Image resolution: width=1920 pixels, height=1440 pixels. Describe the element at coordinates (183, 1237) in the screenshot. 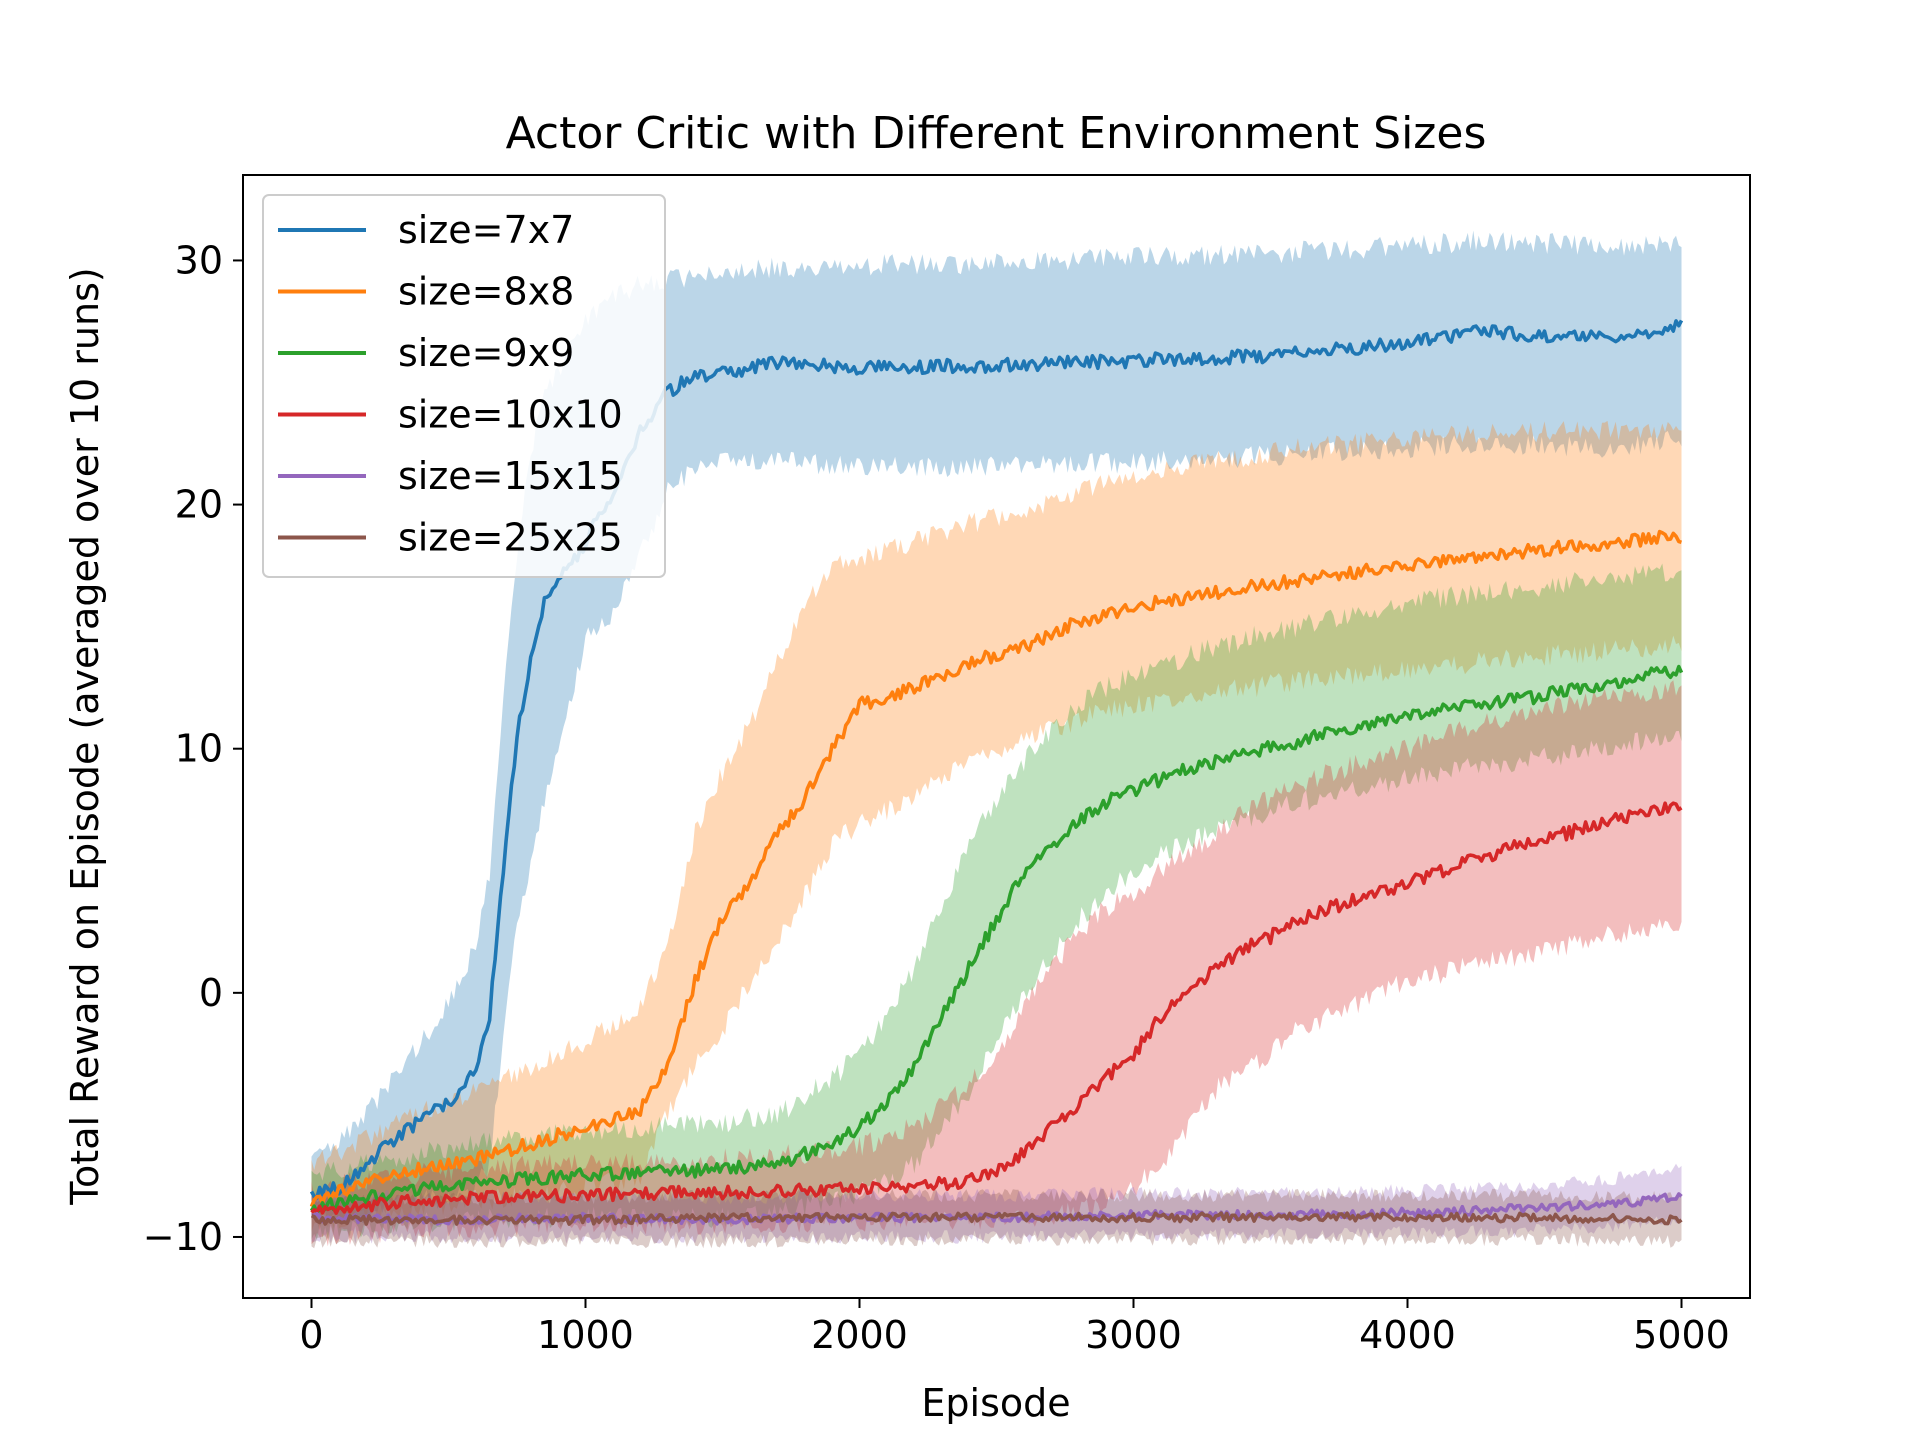

I see `y-tick-label: −10` at that location.